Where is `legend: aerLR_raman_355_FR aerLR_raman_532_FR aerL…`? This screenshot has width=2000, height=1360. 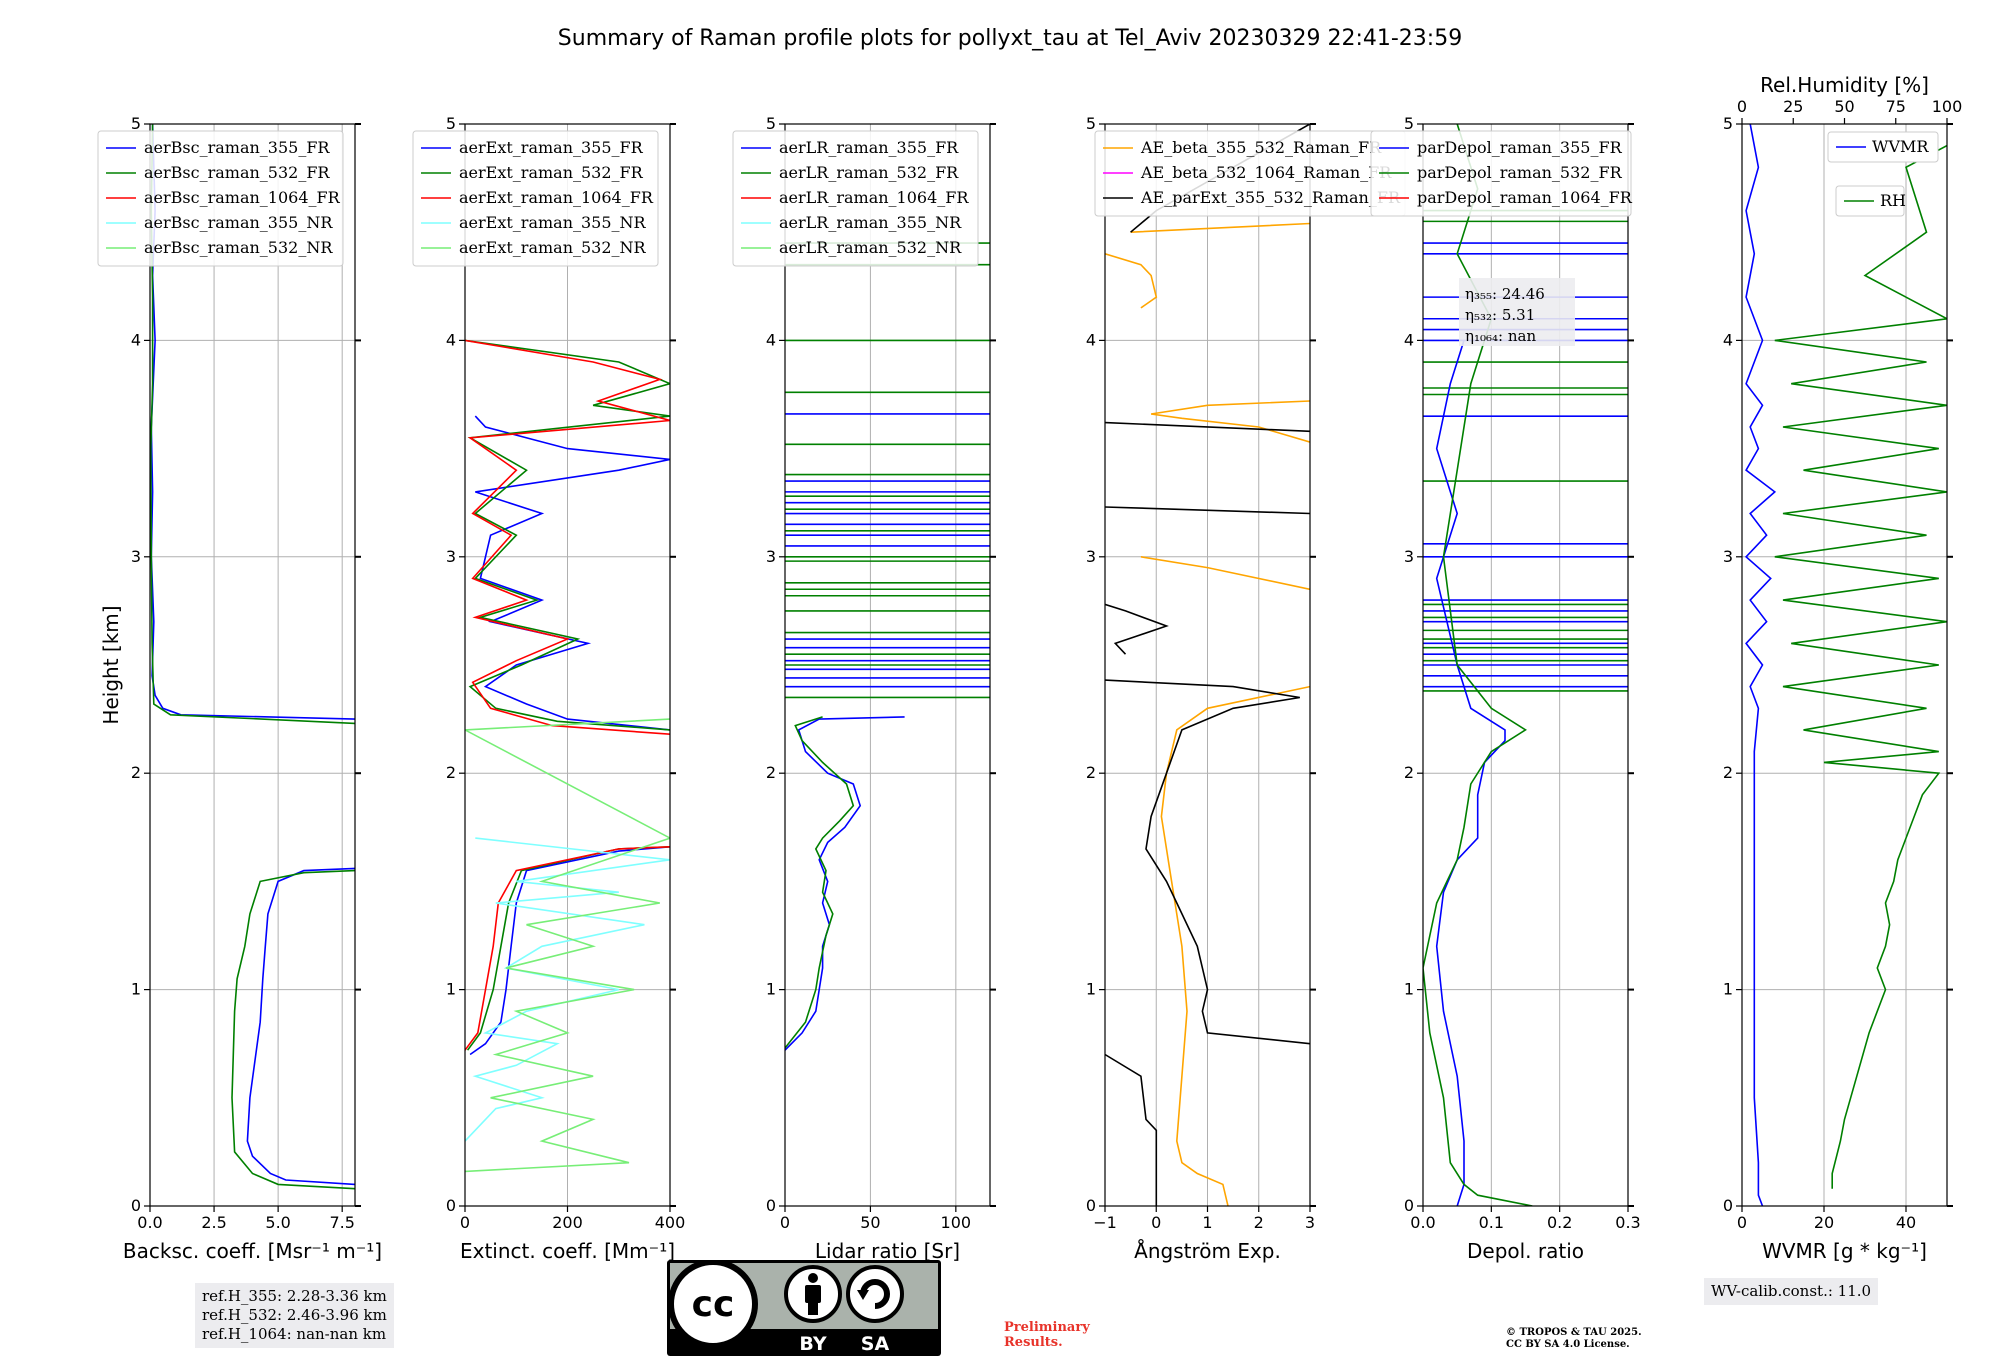 legend: aerLR_raman_355_FR aerLR_raman_532_FR aerL… is located at coordinates (855, 198).